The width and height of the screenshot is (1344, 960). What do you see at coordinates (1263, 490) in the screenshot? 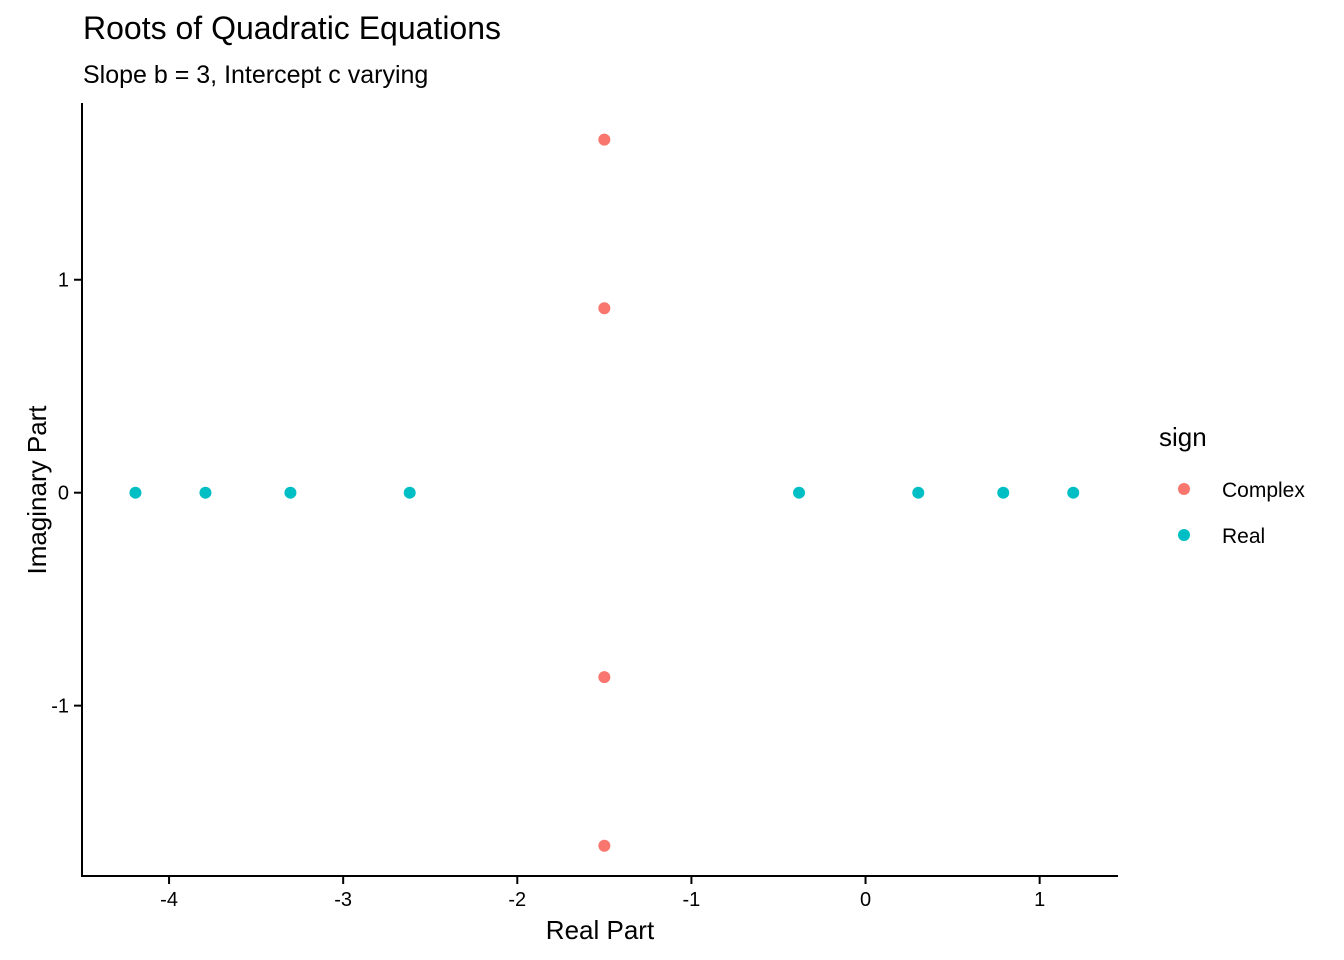
I see `legend-label-complex: Complex` at bounding box center [1263, 490].